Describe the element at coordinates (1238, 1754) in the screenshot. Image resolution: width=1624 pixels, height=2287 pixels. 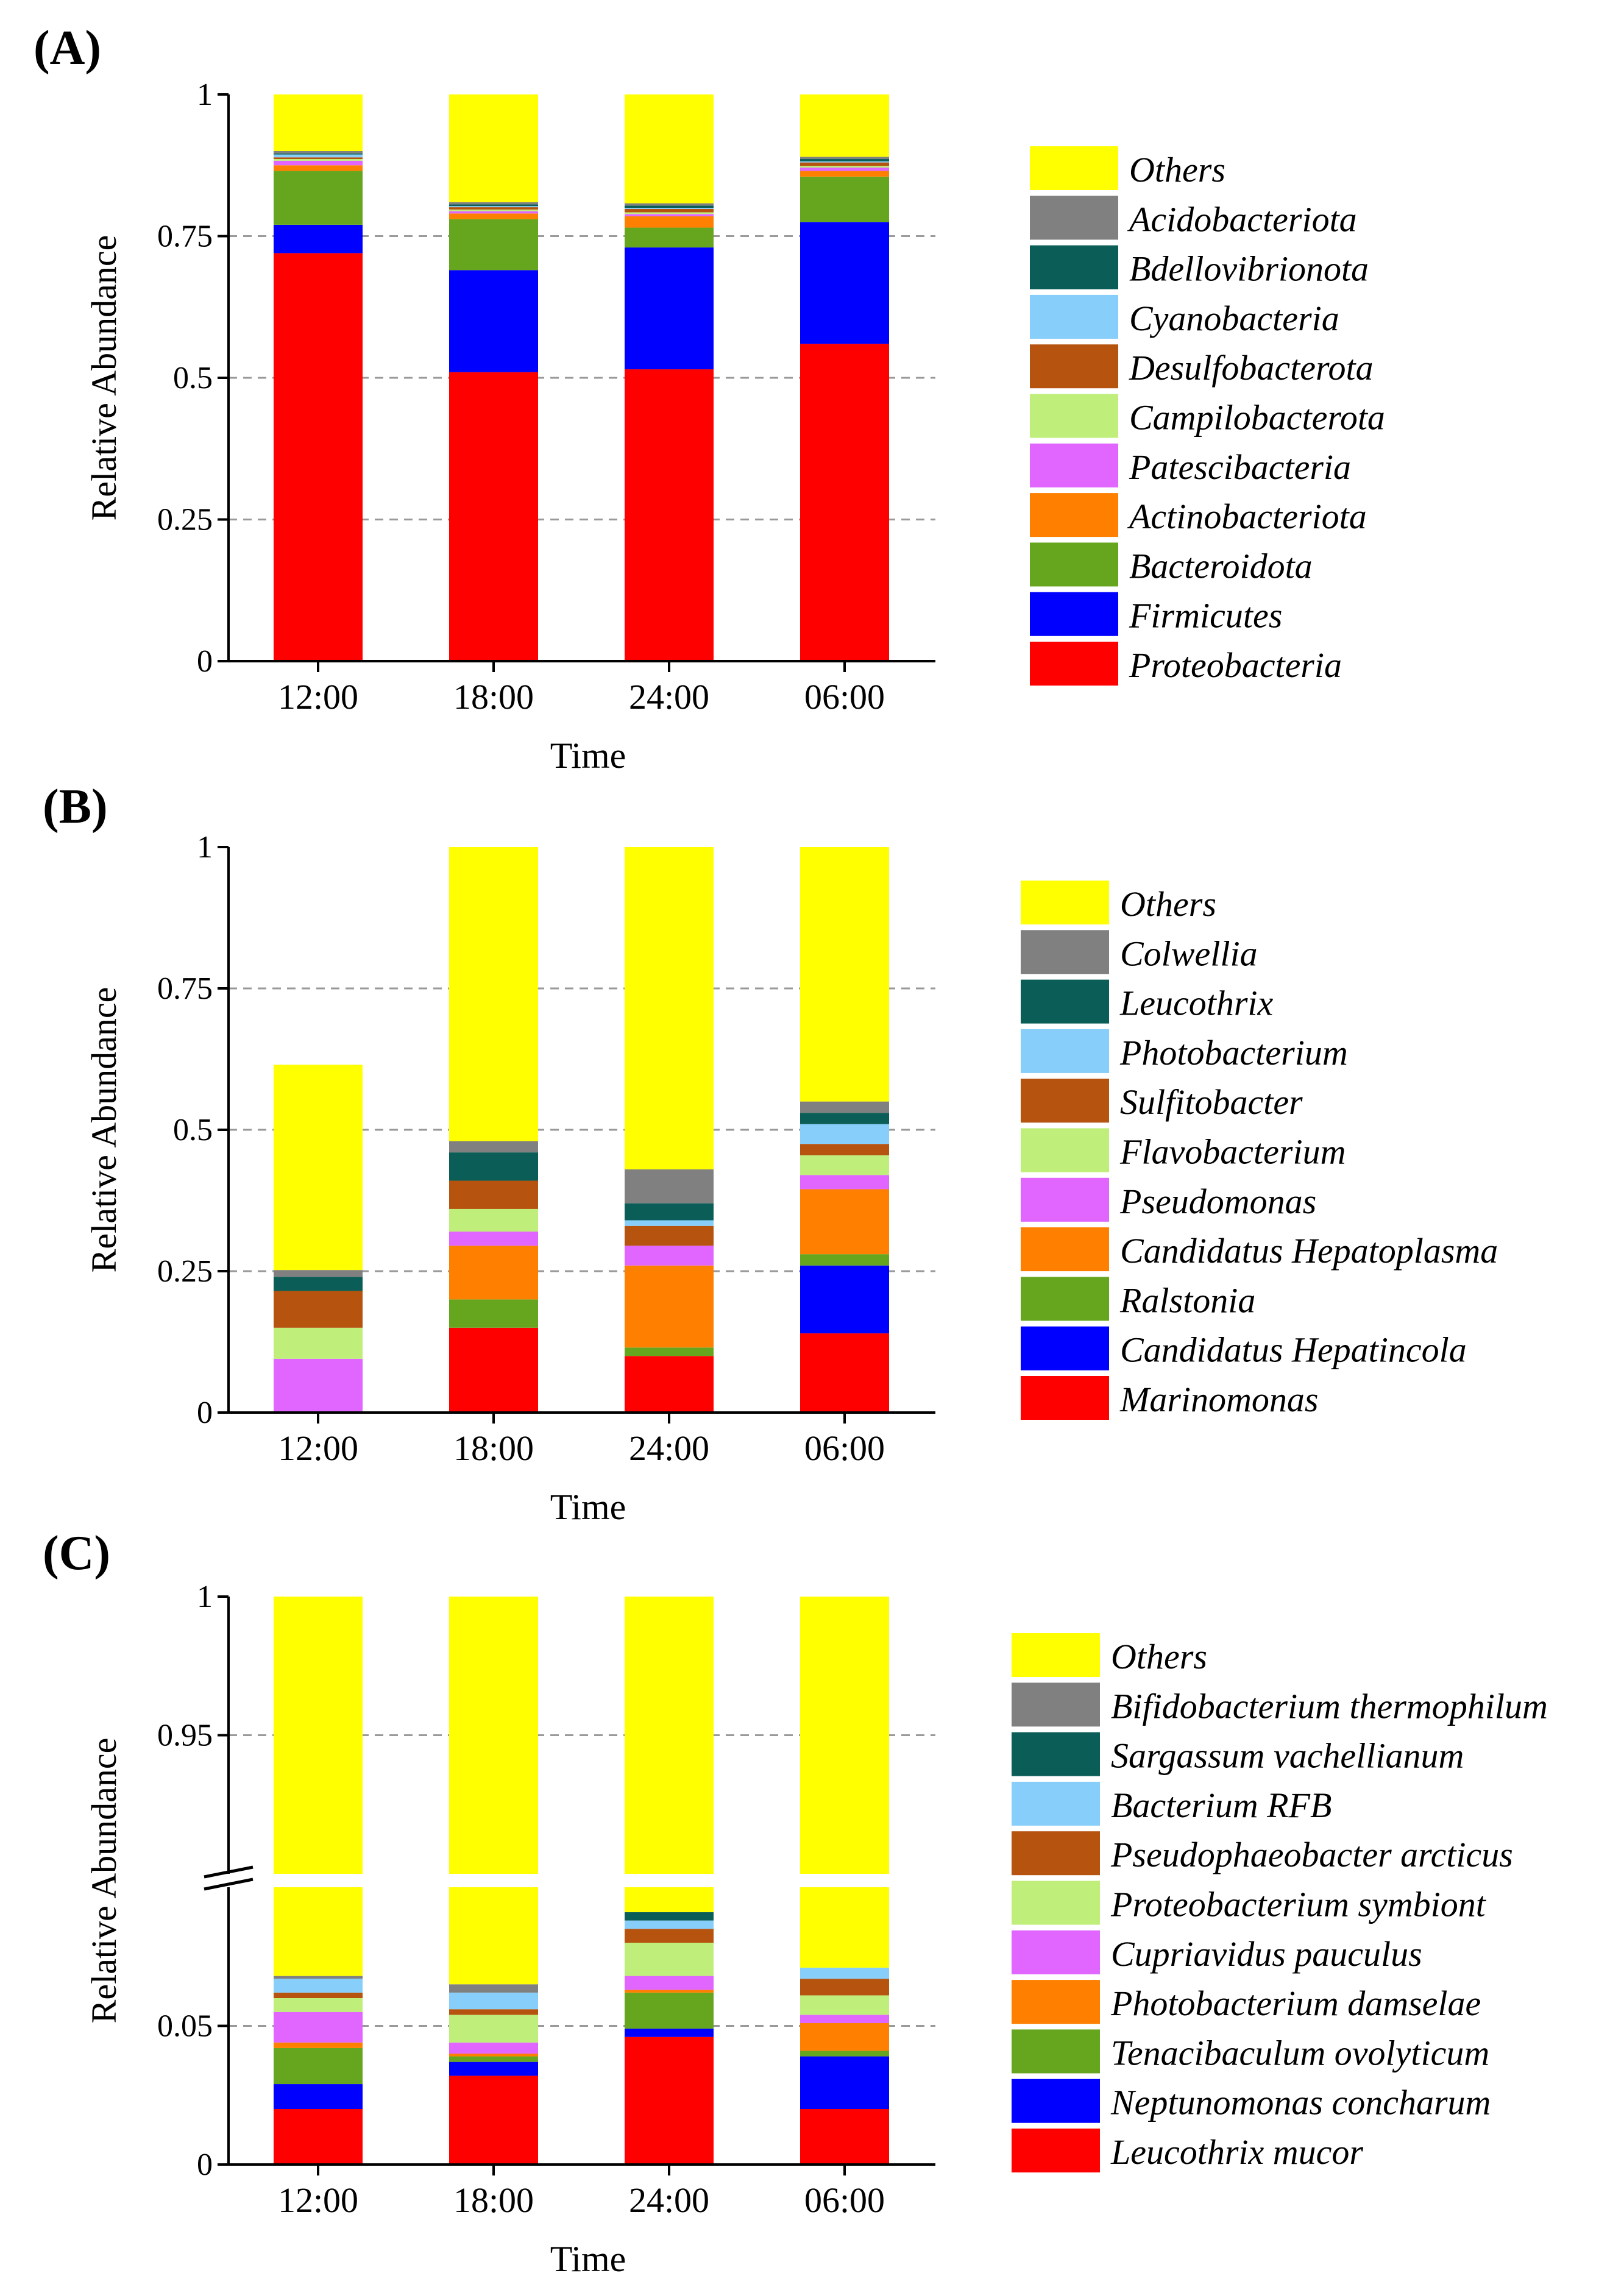
I see `legend-item: Sargassum vachellianum` at that location.